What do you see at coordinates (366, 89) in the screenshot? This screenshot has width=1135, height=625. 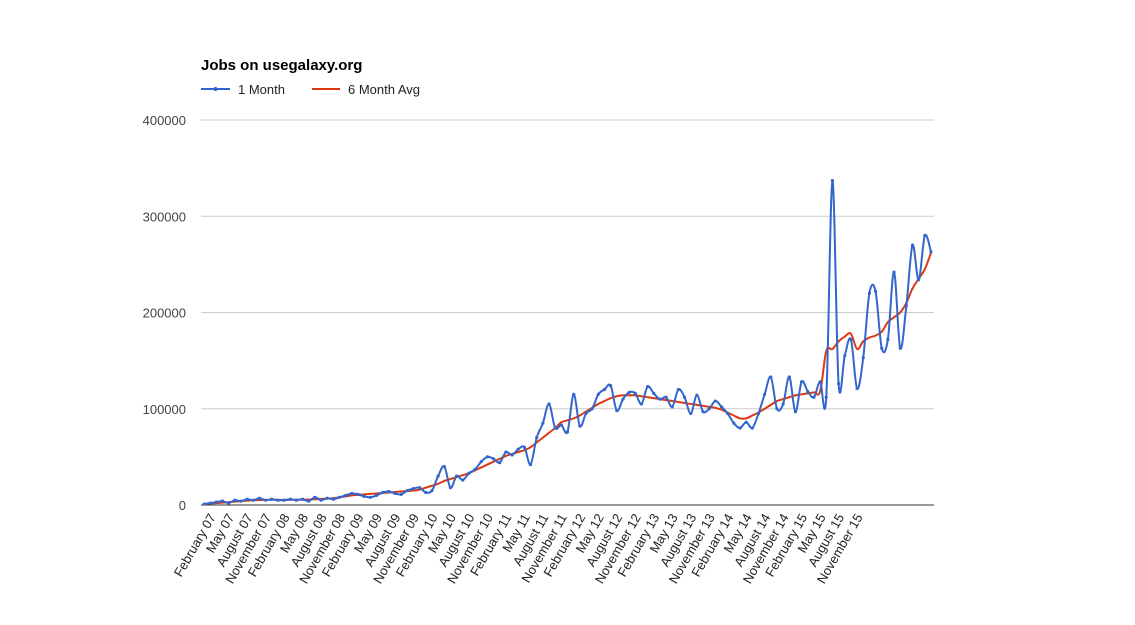 I see `legend-item-6-month-avg: 6 Month Avg` at bounding box center [366, 89].